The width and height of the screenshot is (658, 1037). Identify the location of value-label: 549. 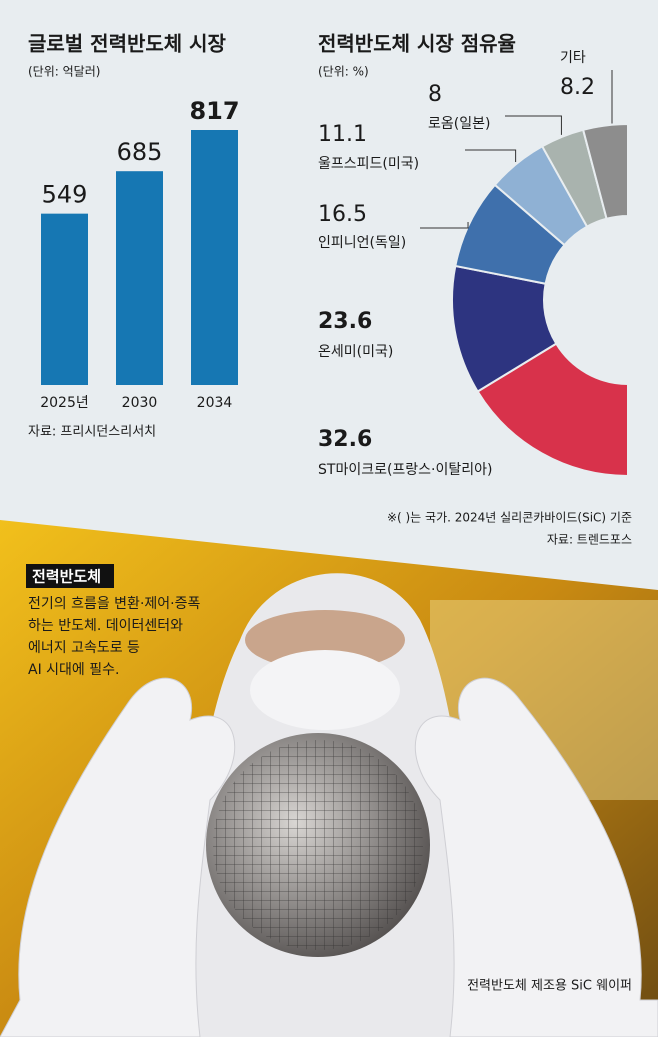
(65, 195).